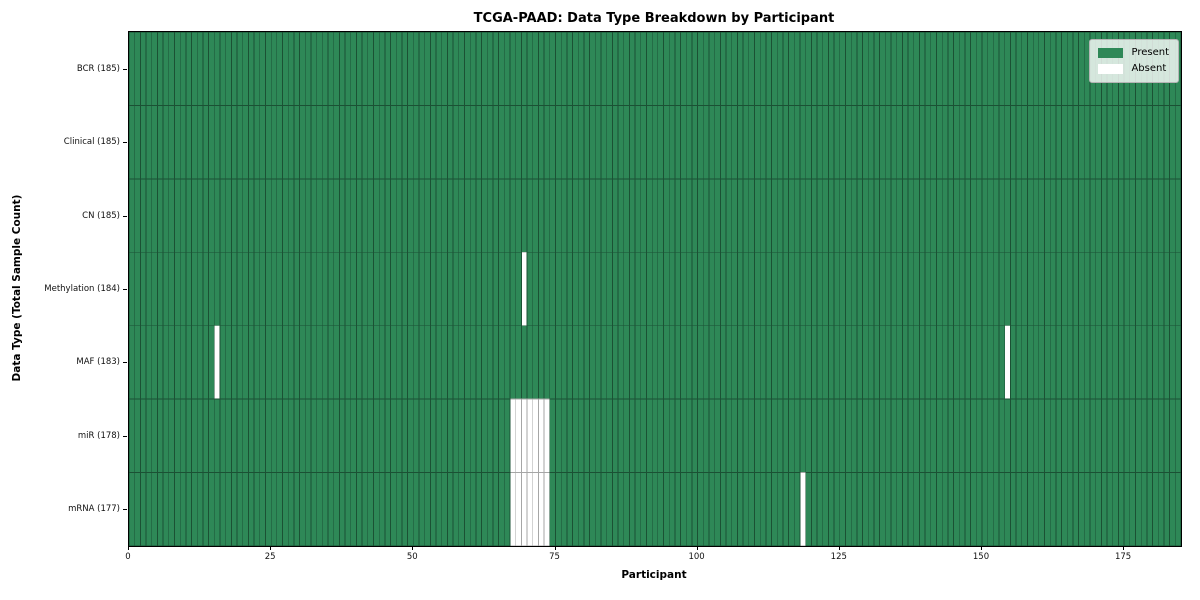  I want to click on legend-label-present: Present, so click(1150, 52).